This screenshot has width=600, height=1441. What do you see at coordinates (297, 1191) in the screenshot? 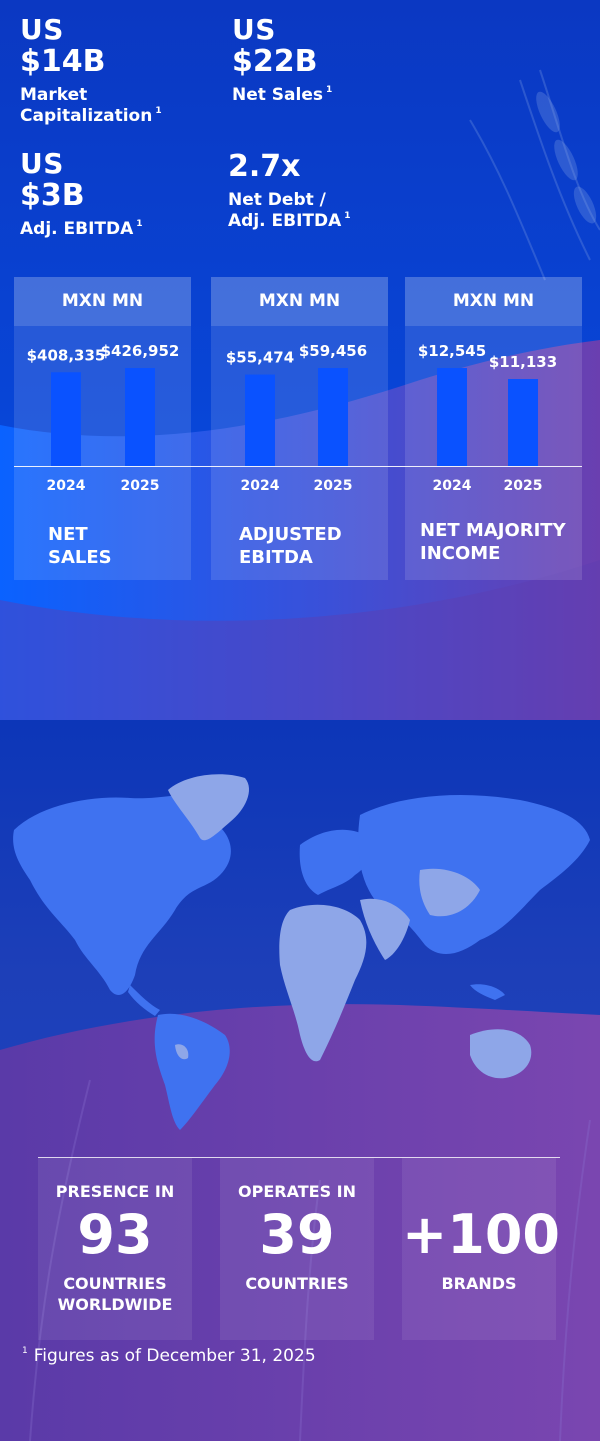
I see `stat-top-label: OPERATES IN` at bounding box center [297, 1191].